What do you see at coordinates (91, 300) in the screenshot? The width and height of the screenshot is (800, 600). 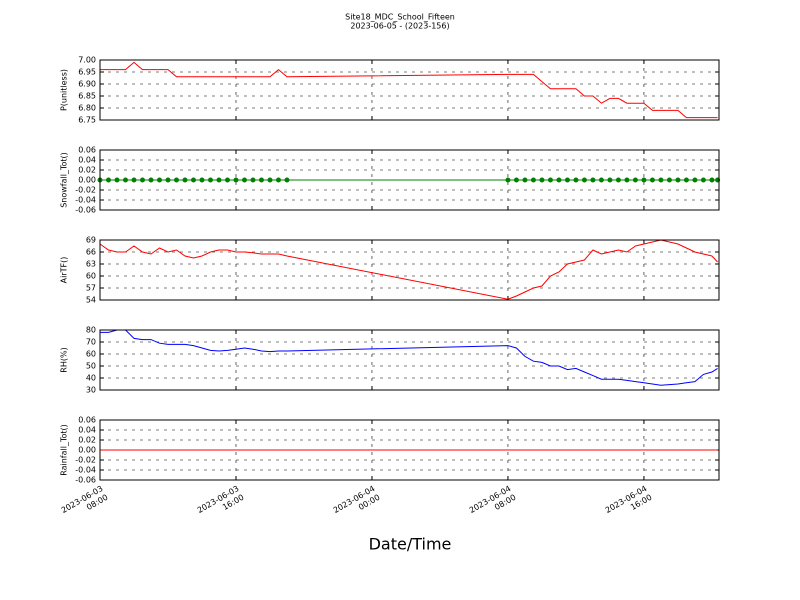 I see `y-tick-label: 54` at bounding box center [91, 300].